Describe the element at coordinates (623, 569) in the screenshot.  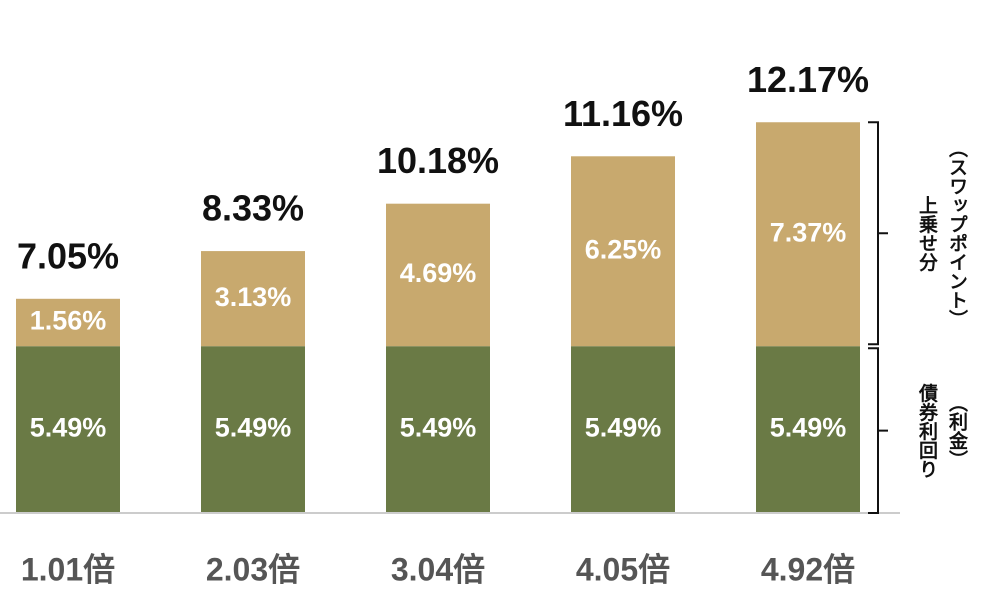
I see `x-tick-label: 4.05倍` at that location.